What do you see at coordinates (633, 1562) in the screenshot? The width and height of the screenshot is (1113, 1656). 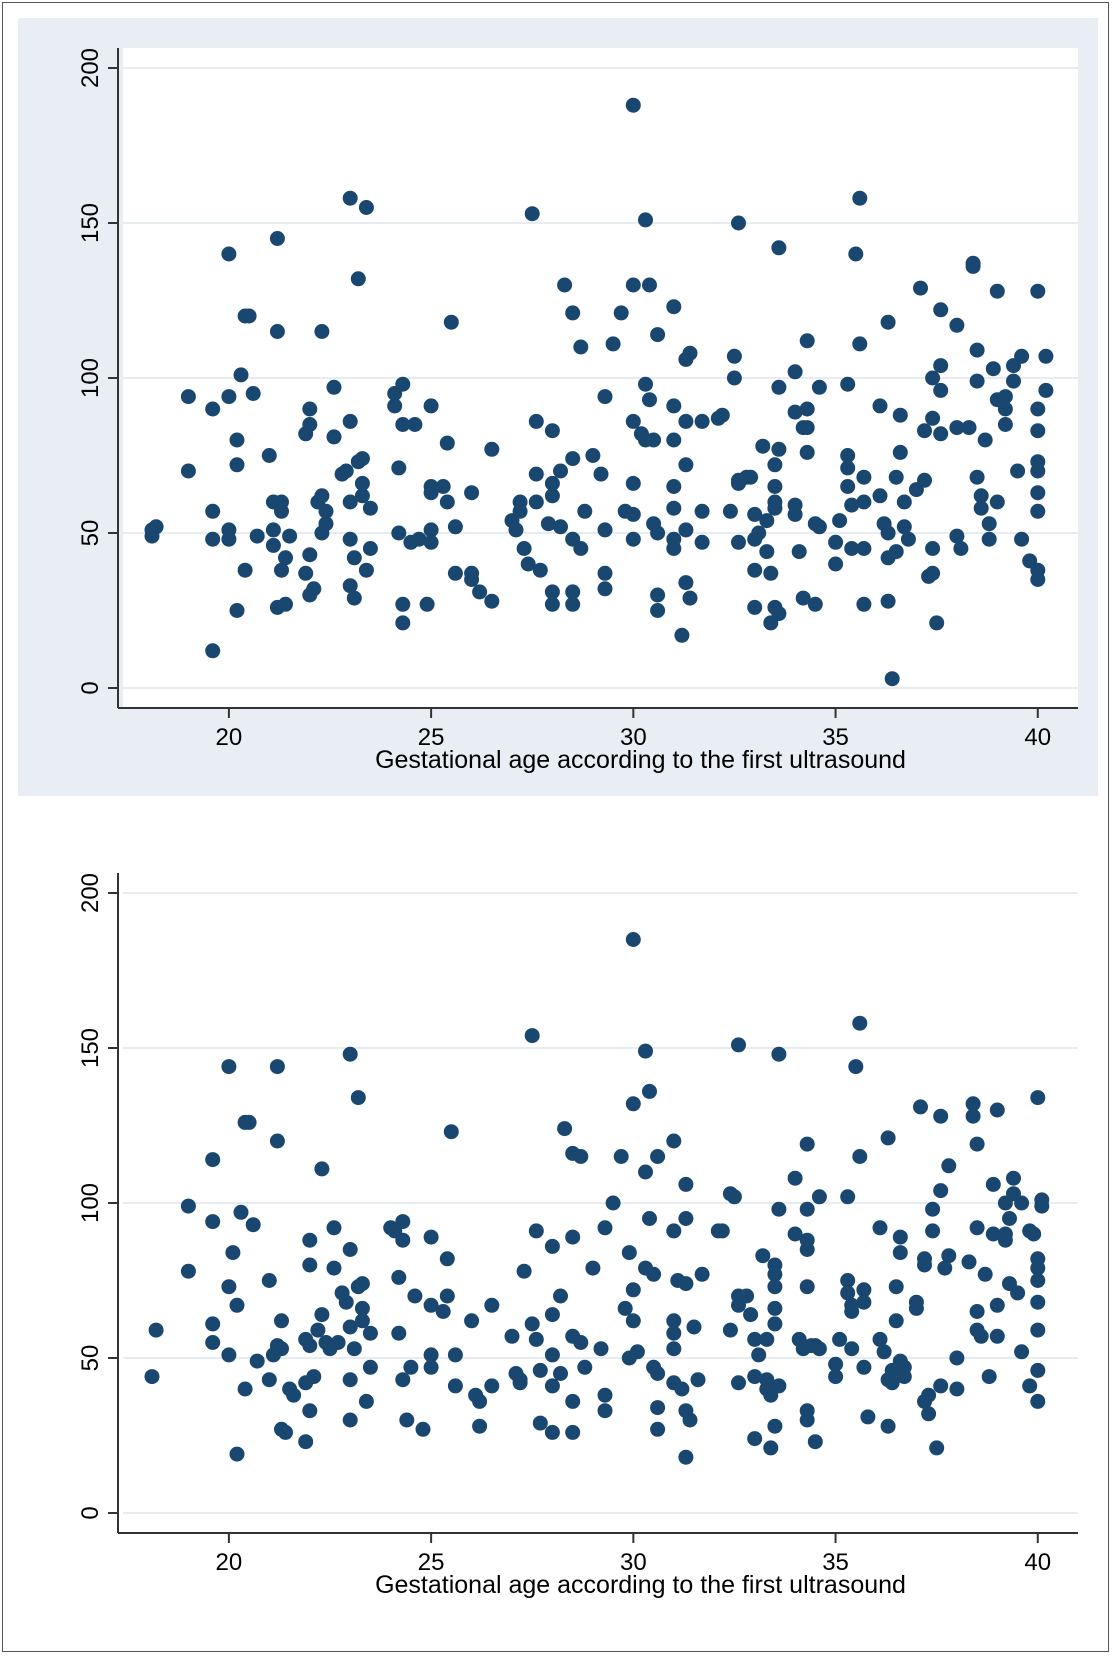 I see `x-tick-label: 30` at bounding box center [633, 1562].